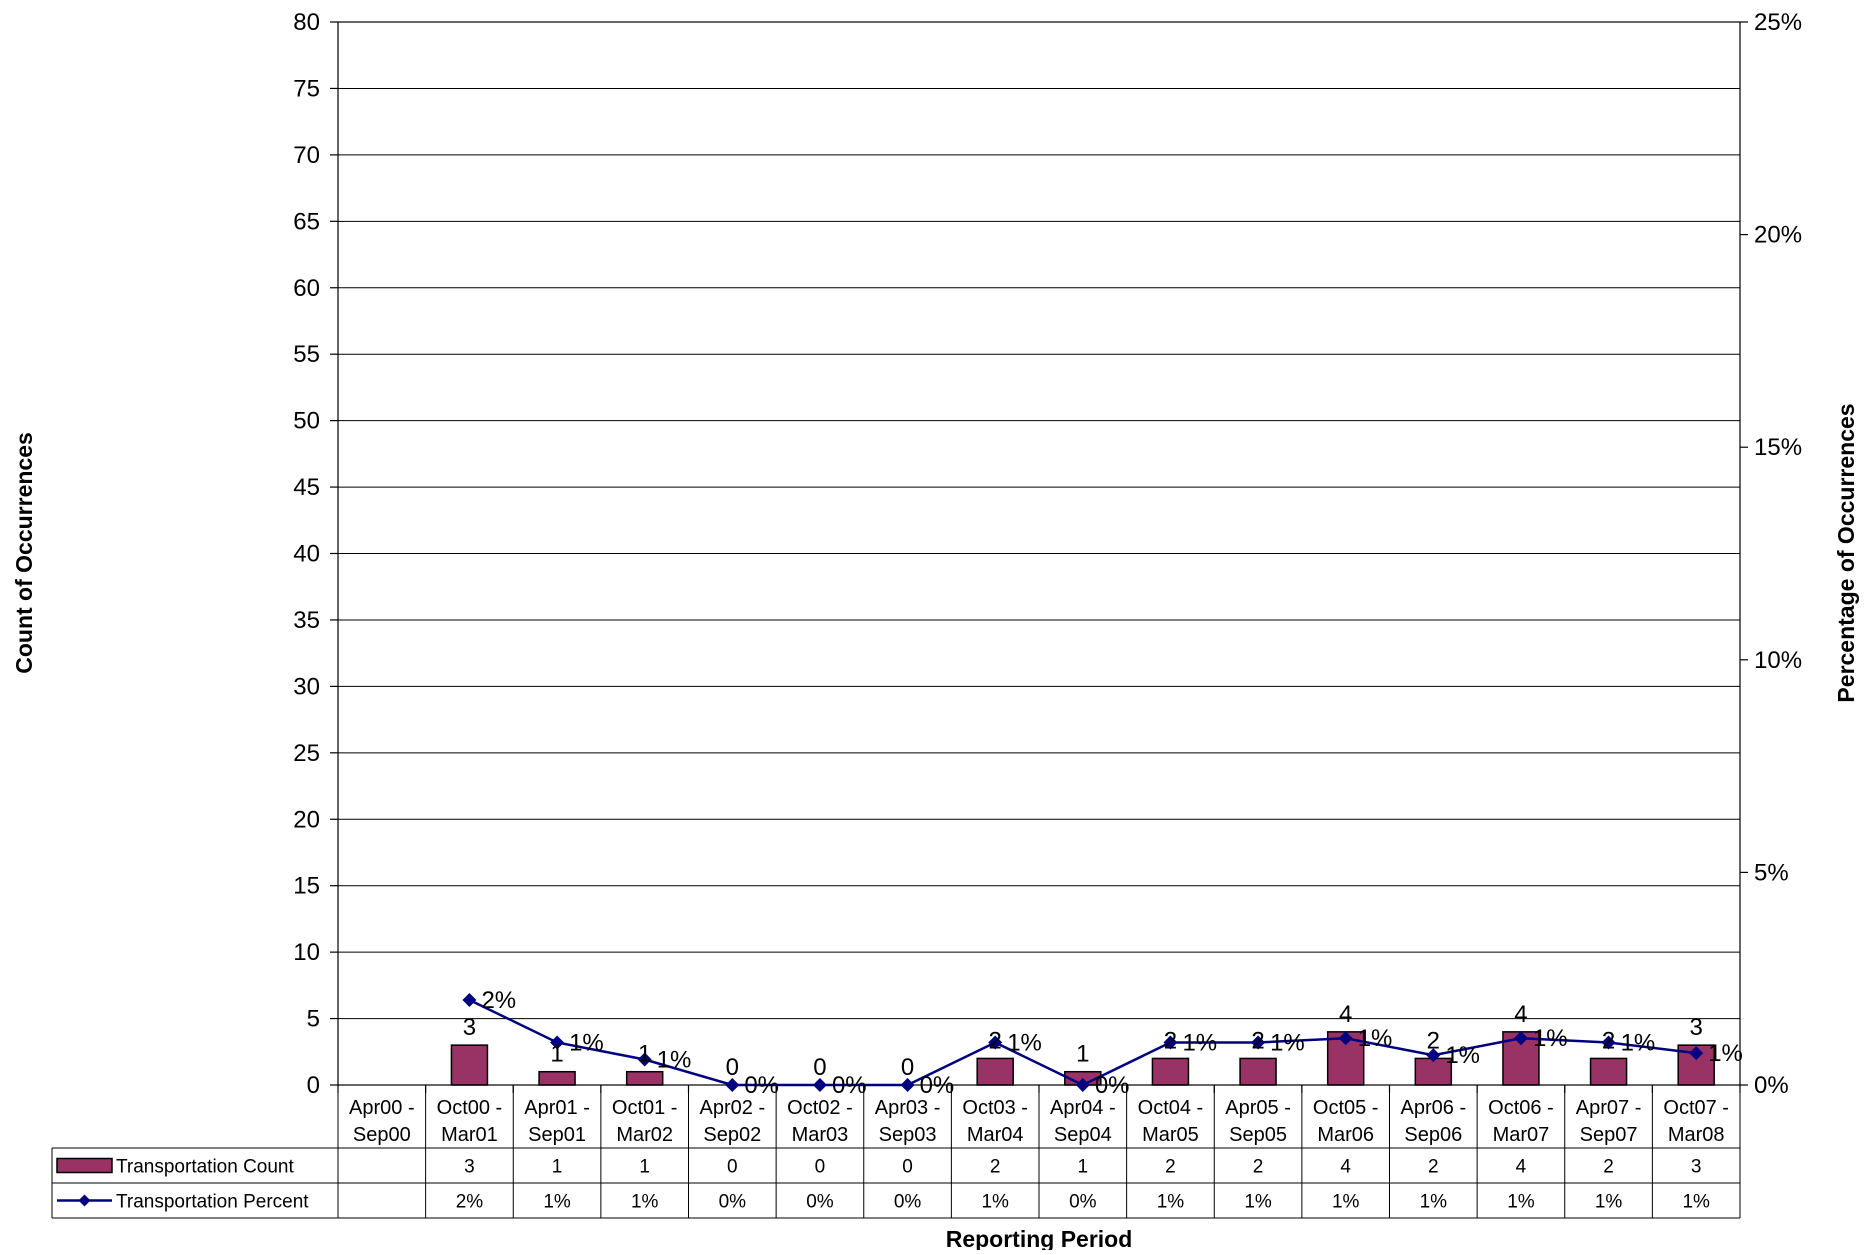 The image size is (1864, 1255). What do you see at coordinates (306, 753) in the screenshot?
I see `y-tick-label: 25` at bounding box center [306, 753].